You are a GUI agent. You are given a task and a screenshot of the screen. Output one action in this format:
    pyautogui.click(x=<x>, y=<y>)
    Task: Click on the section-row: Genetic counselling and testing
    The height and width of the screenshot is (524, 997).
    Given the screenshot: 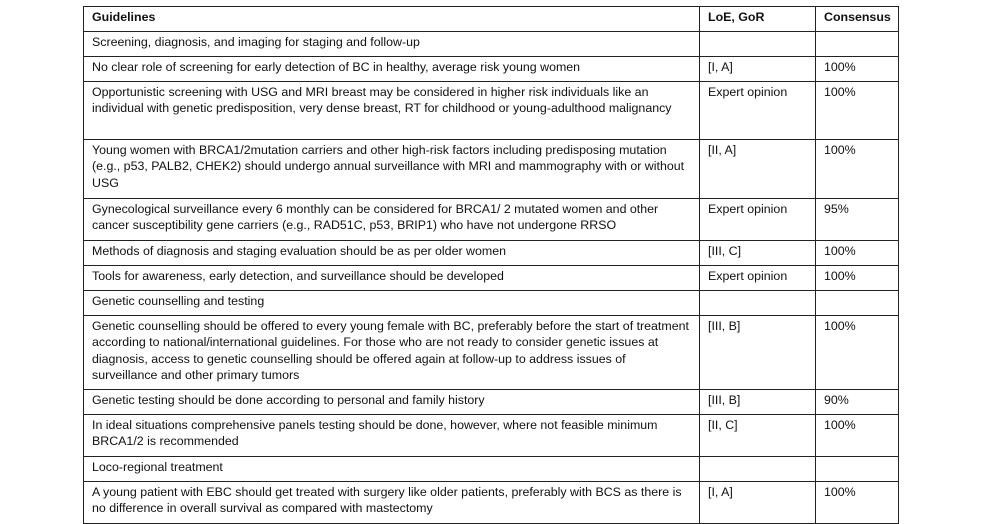 What is the action you would take?
    pyautogui.click(x=491, y=303)
    